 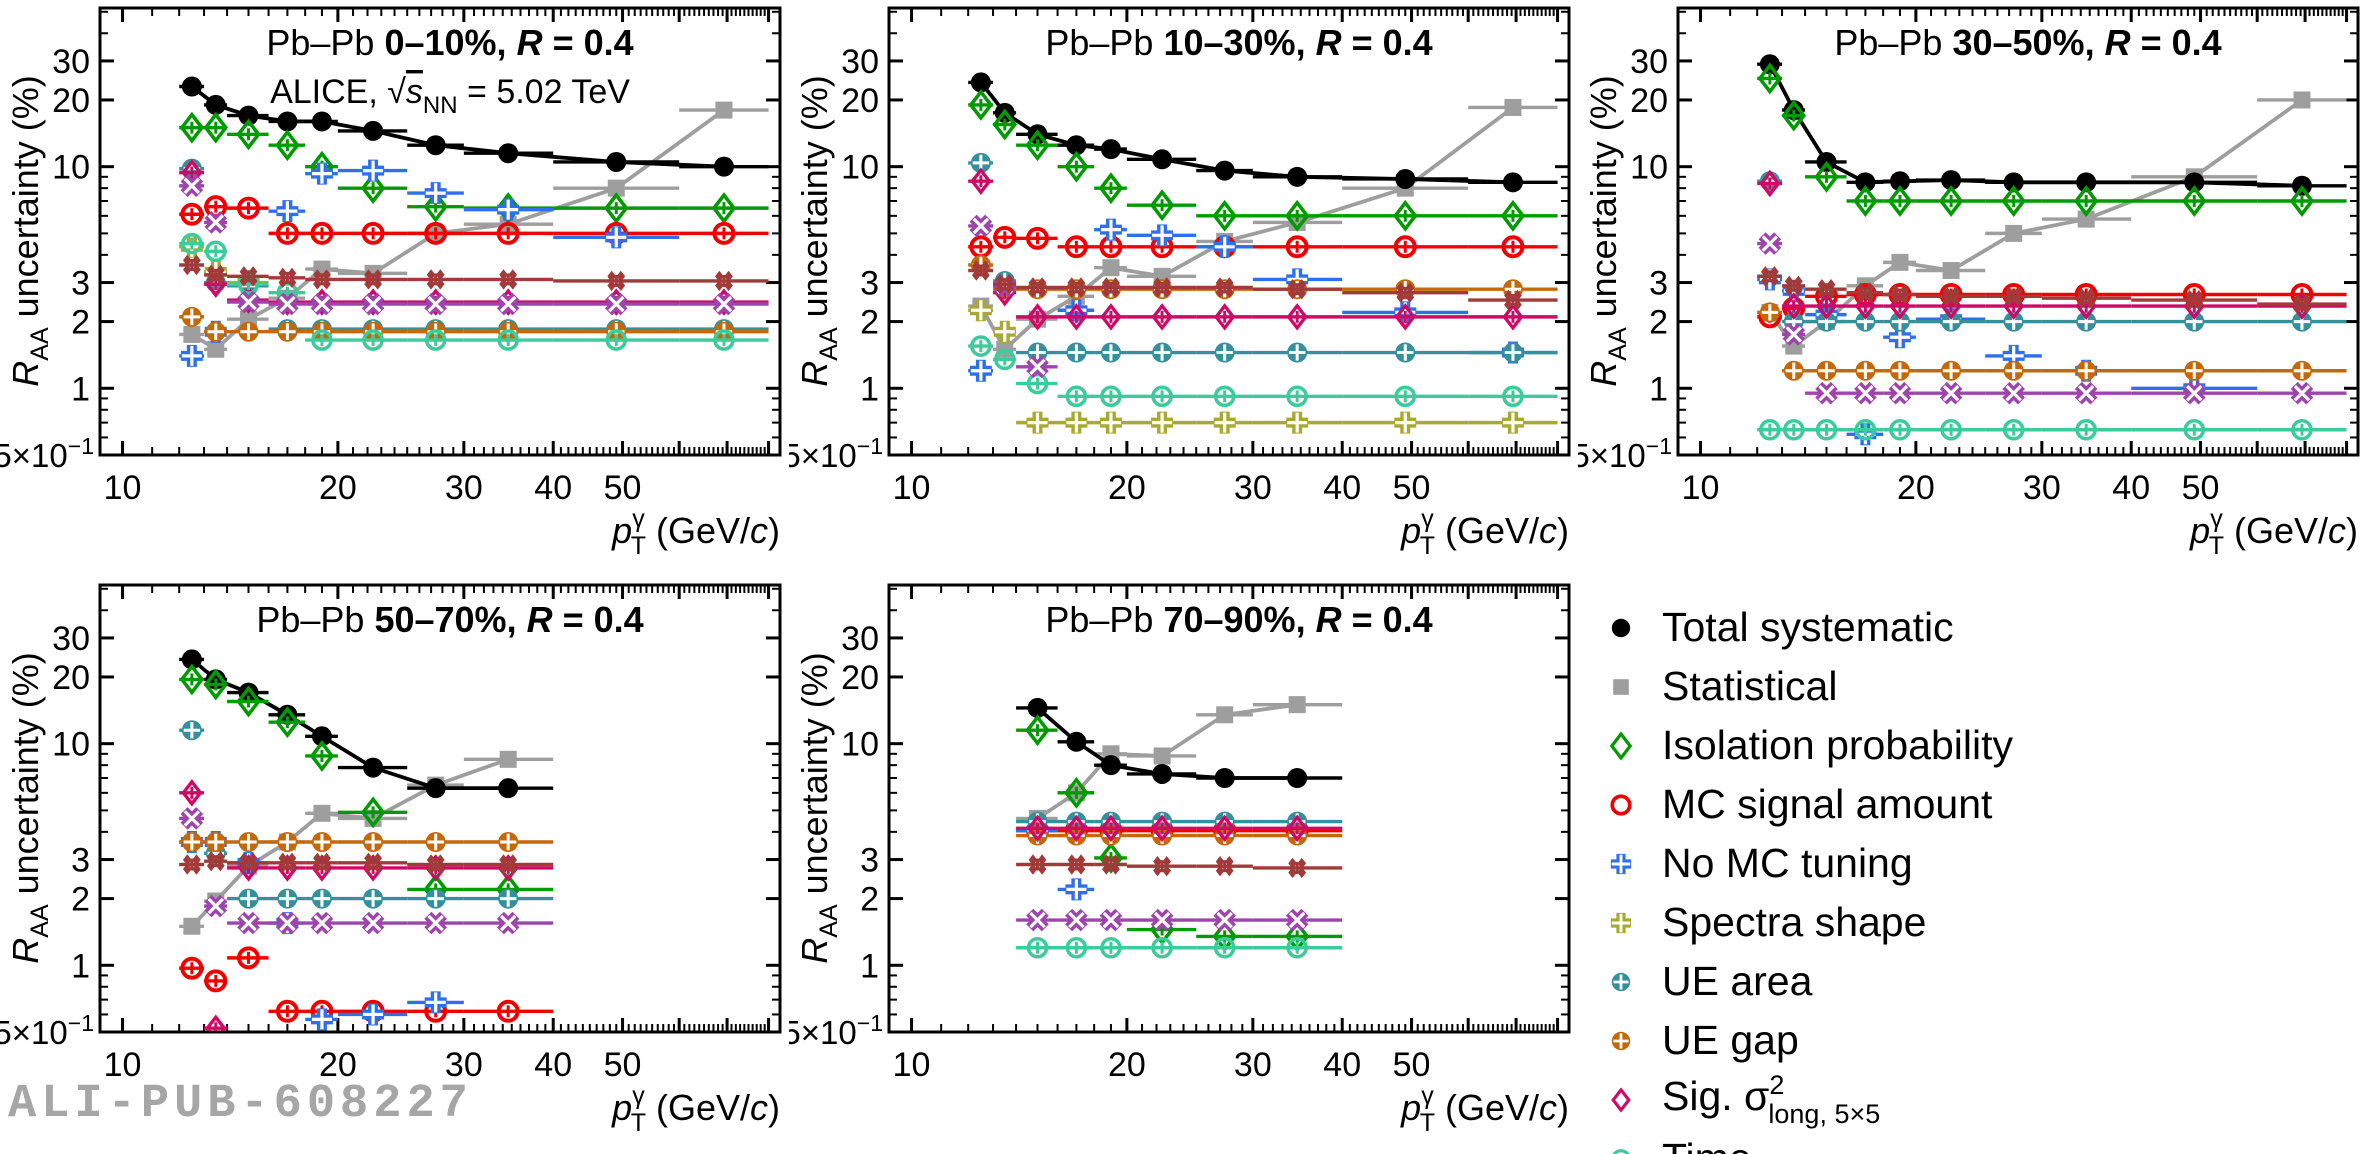 I want to click on legend-label-iso: Isolation probability, so click(x=1837, y=745).